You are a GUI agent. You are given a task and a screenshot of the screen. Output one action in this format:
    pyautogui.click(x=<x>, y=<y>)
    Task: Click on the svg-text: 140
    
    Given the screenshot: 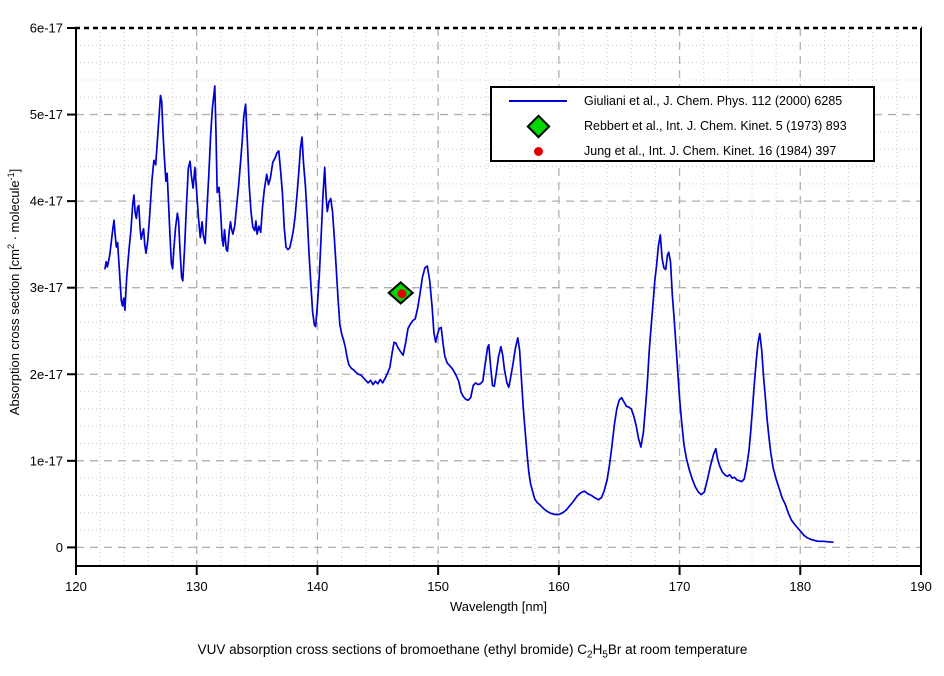 What is the action you would take?
    pyautogui.click(x=318, y=586)
    